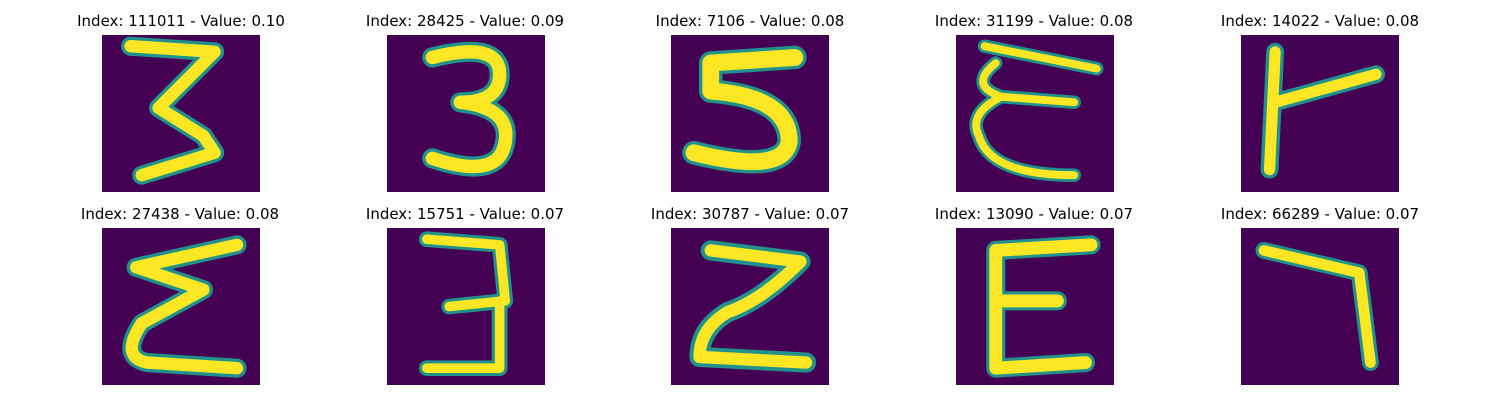  I want to click on panel-6: Index: 27438 - Value: 0.08, so click(180, 214).